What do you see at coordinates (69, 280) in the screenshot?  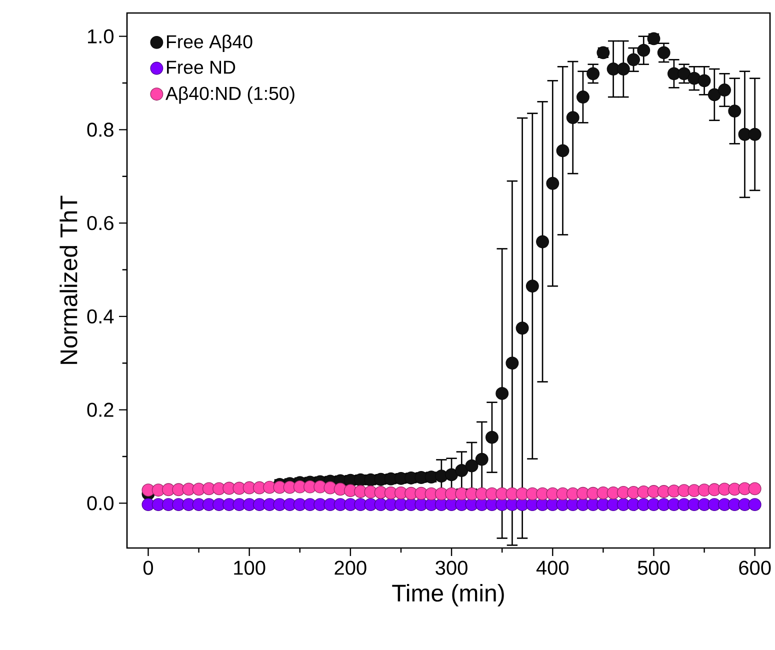 I see `y-axis-title: Normalized ThT` at bounding box center [69, 280].